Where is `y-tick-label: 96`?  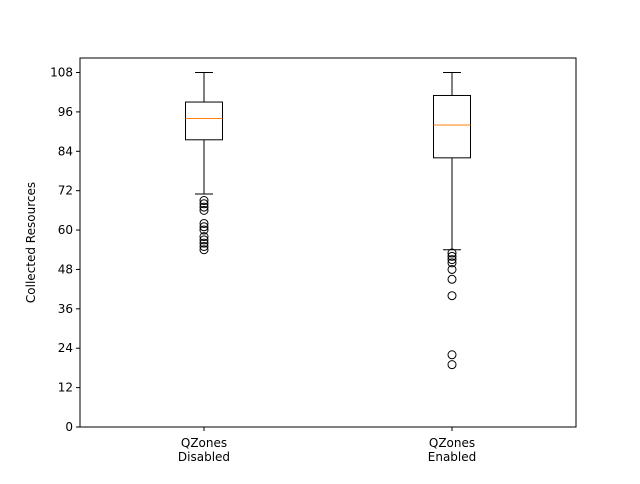 y-tick-label: 96 is located at coordinates (65, 112).